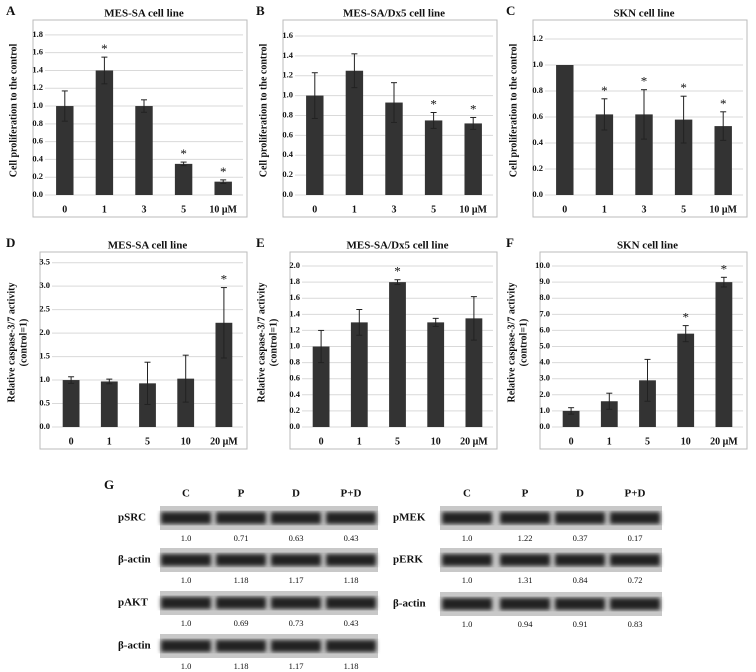 The image size is (756, 672). What do you see at coordinates (525, 494) in the screenshot?
I see `lane-label: P` at bounding box center [525, 494].